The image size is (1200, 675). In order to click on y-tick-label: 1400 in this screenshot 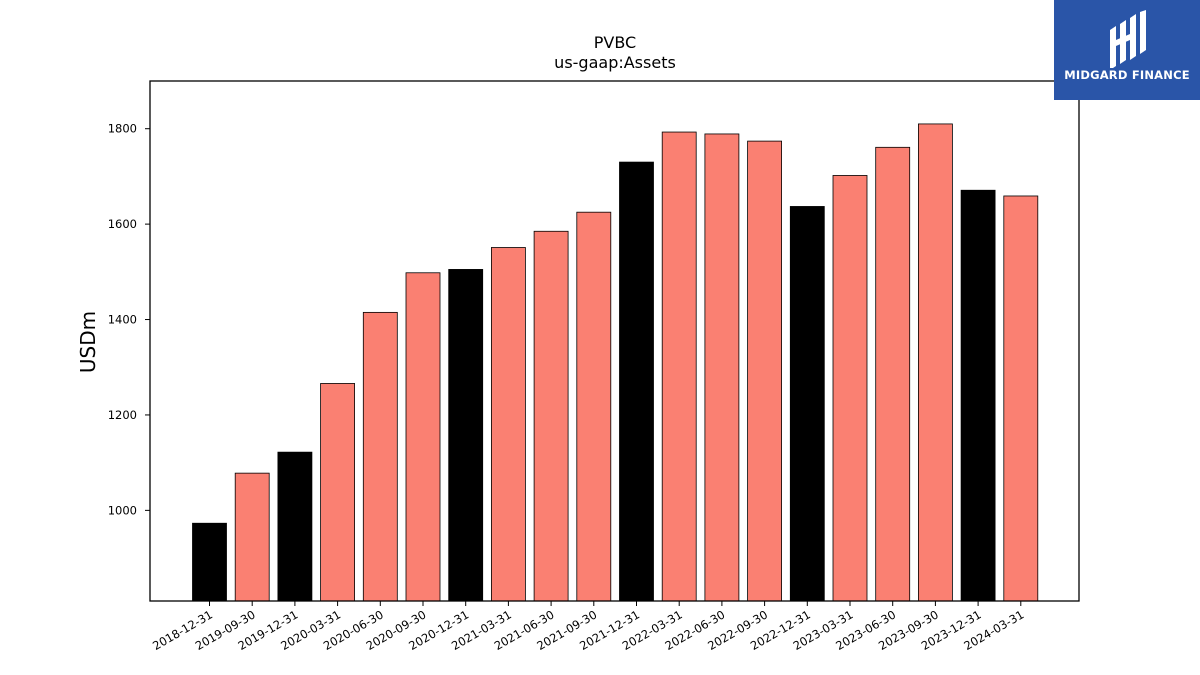, I will do `click(122, 320)`.